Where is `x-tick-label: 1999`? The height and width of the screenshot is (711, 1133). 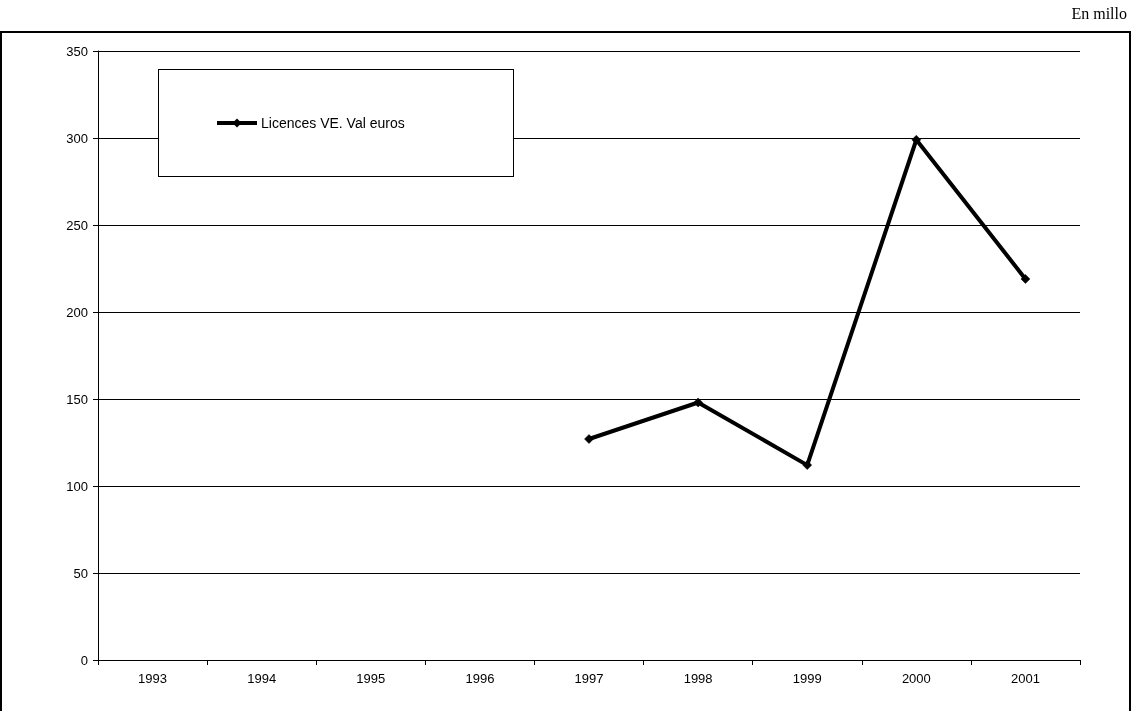
x-tick-label: 1999 is located at coordinates (807, 678).